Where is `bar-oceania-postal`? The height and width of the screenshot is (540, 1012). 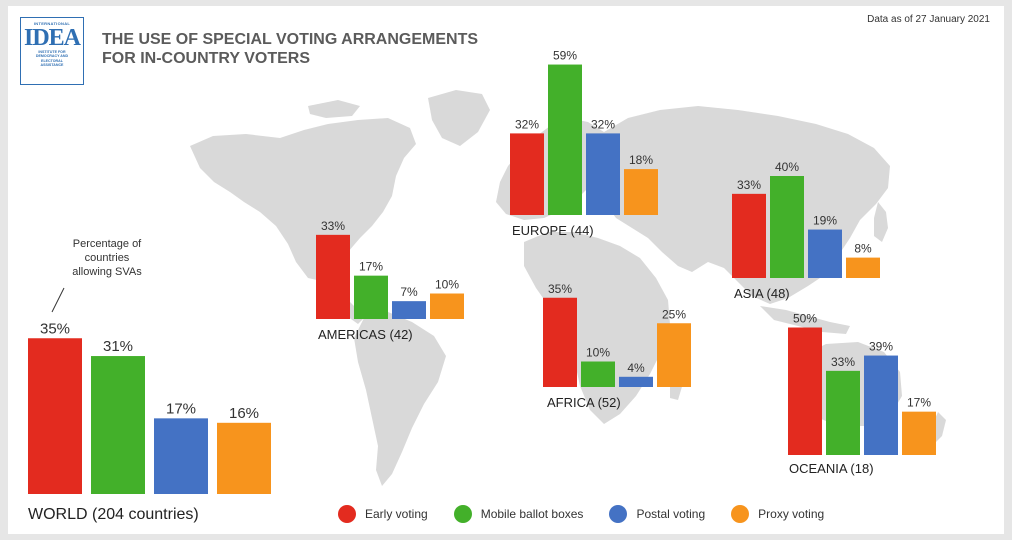
bar-oceania-postal is located at coordinates (881, 405).